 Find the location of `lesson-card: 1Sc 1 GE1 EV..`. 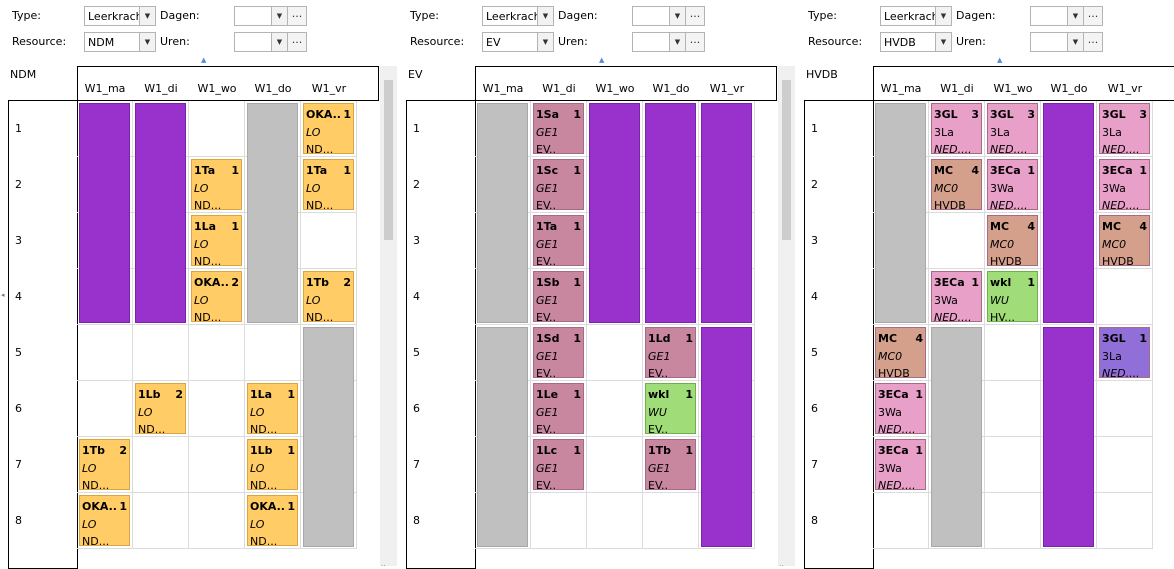

lesson-card: 1Sc 1 GE1 EV.. is located at coordinates (558, 184).